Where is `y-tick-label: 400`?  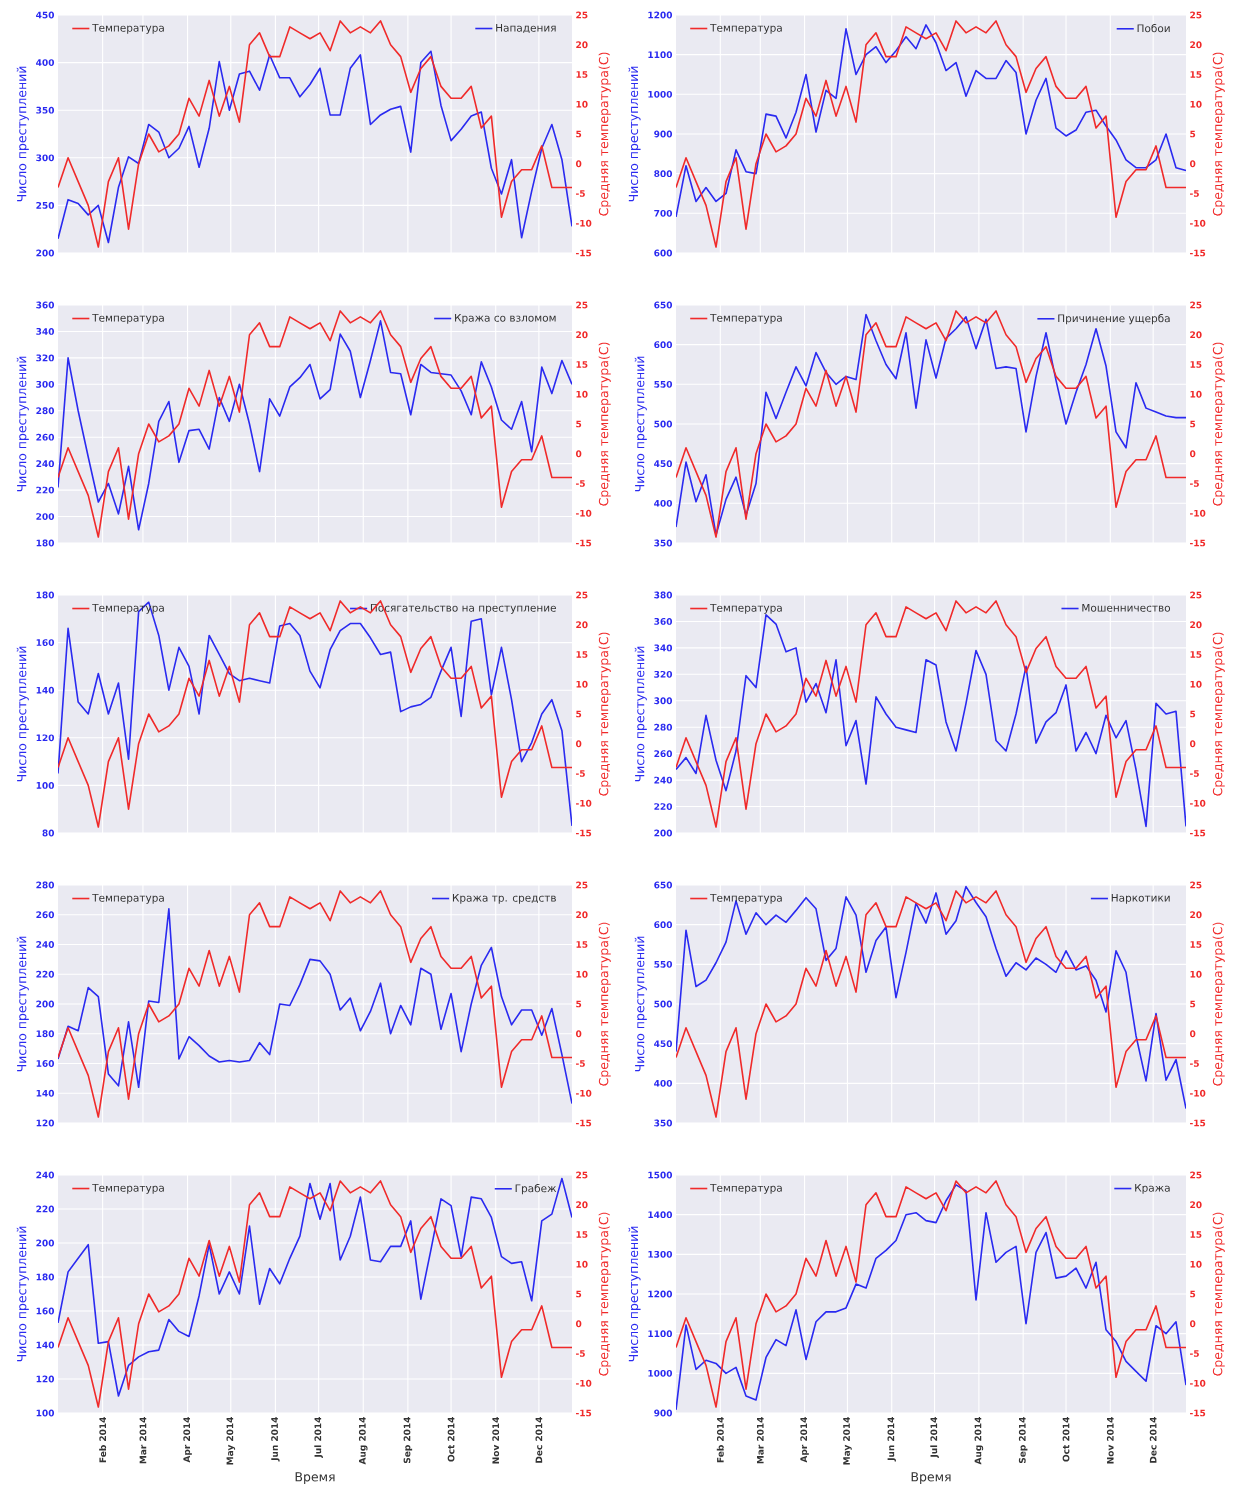 y-tick-label: 400 is located at coordinates (663, 1083).